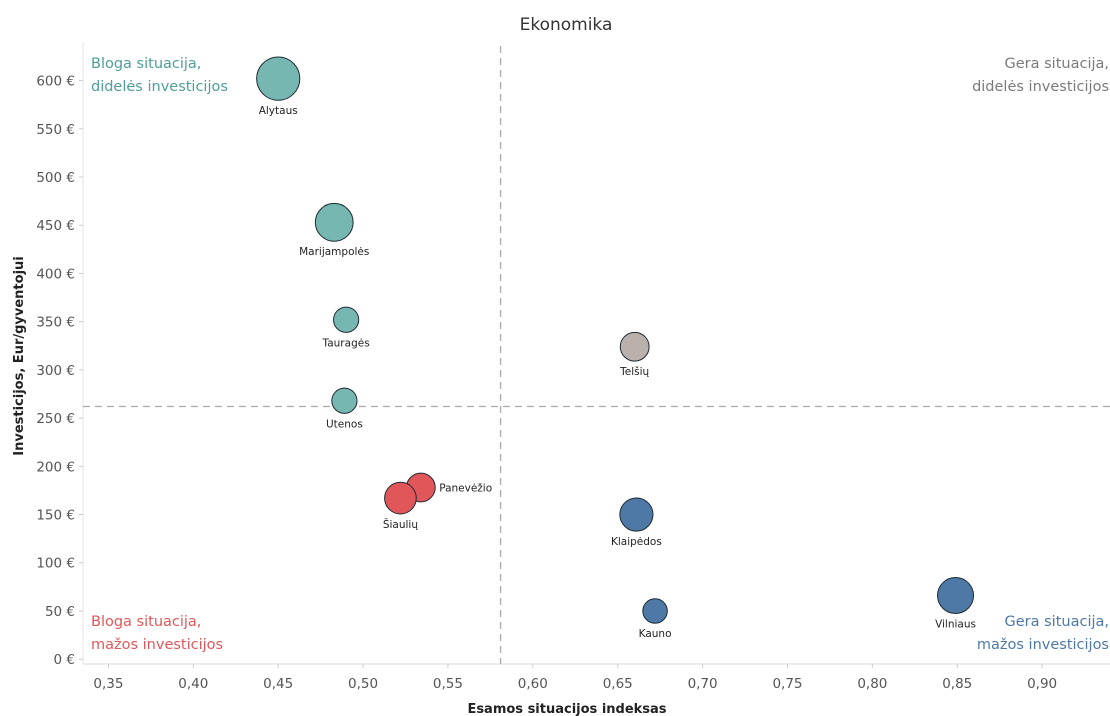 This screenshot has height=716, width=1110. I want to click on quadrant-top-left-line1: Bloga situacija,, so click(146, 64).